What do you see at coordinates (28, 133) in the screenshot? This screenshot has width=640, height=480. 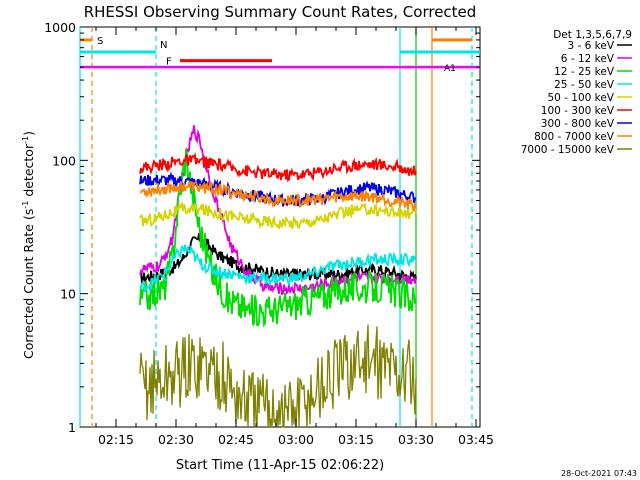 I see `y-axis-label-end: )` at bounding box center [28, 133].